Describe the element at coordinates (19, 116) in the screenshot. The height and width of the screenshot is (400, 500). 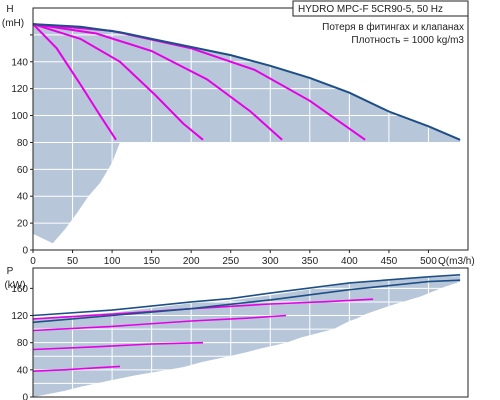
I see `head-ytick-label: 100` at that location.